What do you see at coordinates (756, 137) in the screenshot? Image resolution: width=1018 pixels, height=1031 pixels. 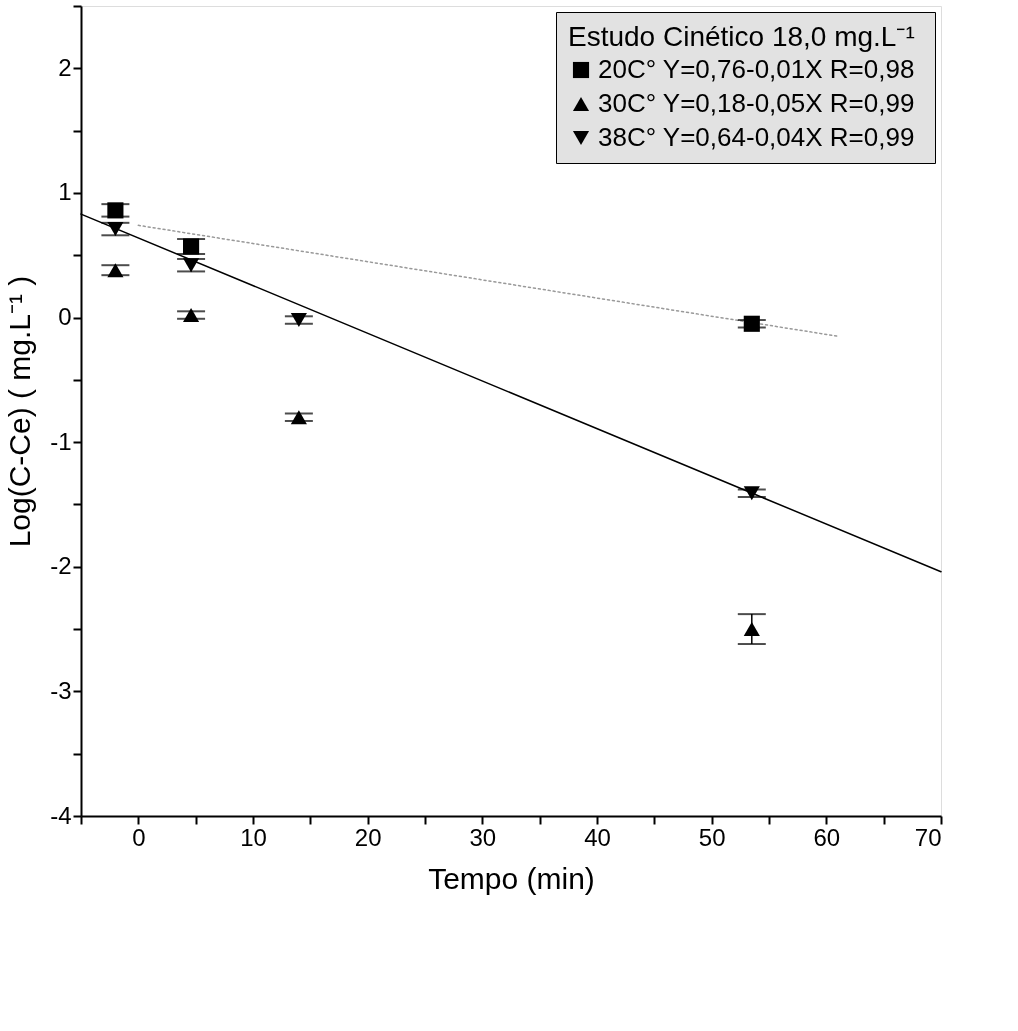 I see `legend-label: 38C° Y=0,64-0,04X R=0,99` at bounding box center [756, 137].